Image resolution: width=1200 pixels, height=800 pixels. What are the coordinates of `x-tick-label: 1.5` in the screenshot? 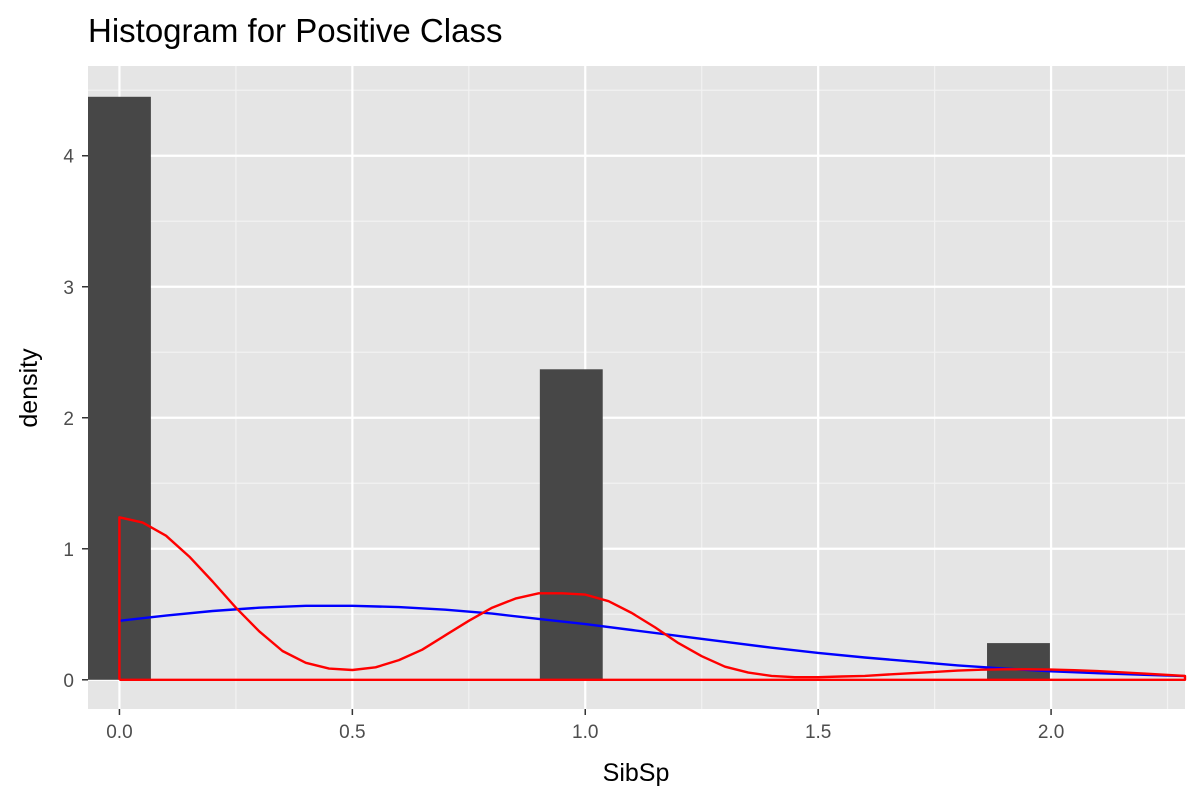 It's located at (818, 732).